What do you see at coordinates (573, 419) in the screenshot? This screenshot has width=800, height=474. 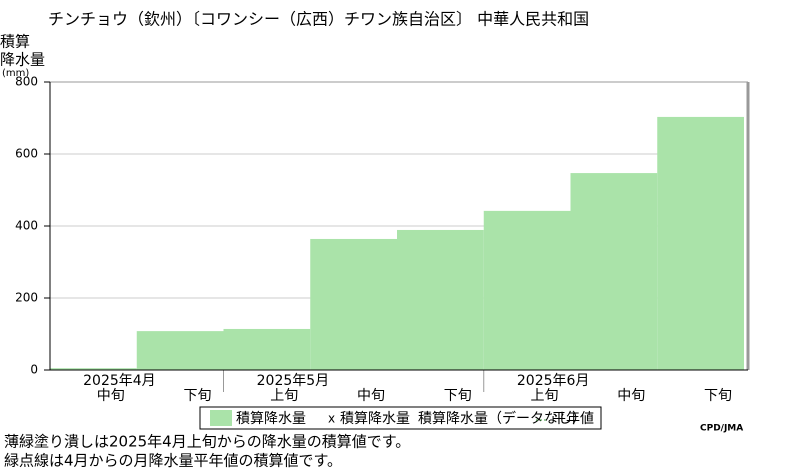 I see `legend-label: 平年値` at bounding box center [573, 419].